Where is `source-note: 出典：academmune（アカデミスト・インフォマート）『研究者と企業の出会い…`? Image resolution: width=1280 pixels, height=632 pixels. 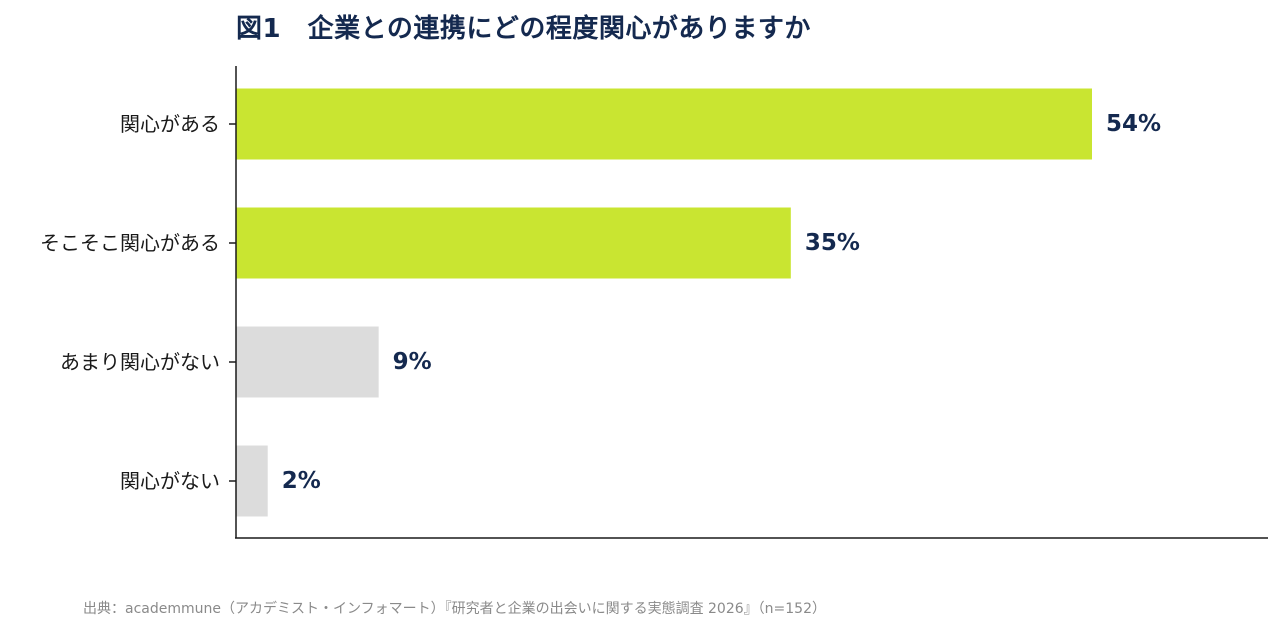
source-note: 出典：academmune（アカデミスト・インフォマート）『研究者と企業の出会い… is located at coordinates (454, 609).